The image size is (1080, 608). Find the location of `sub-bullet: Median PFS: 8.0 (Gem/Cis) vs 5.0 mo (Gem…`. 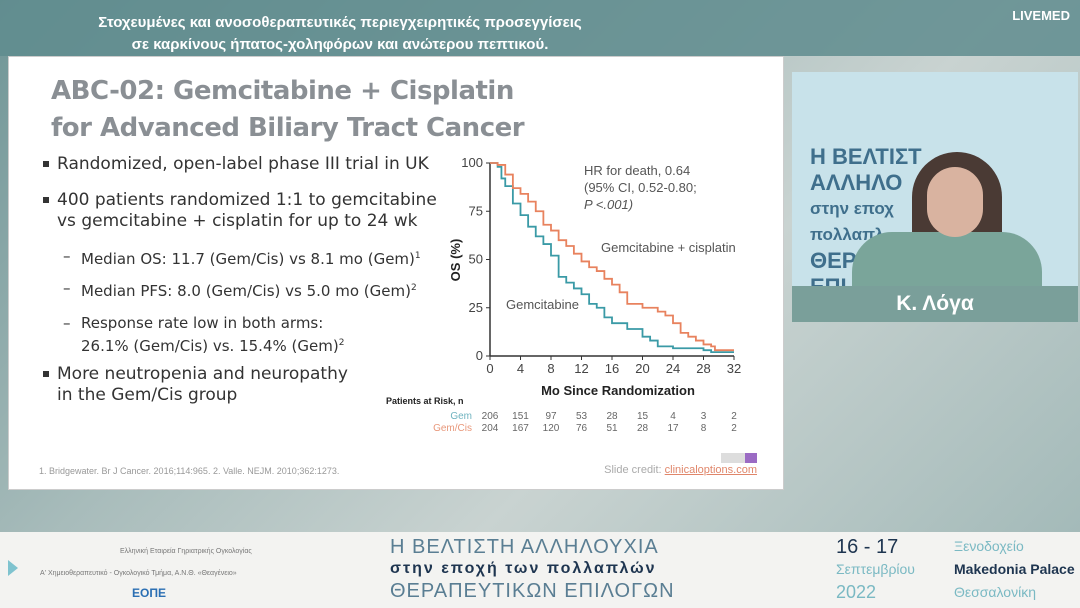

sub-bullet: Median PFS: 8.0 (Gem/Cis) vs 5.0 mo (Gem… is located at coordinates (240, 289).